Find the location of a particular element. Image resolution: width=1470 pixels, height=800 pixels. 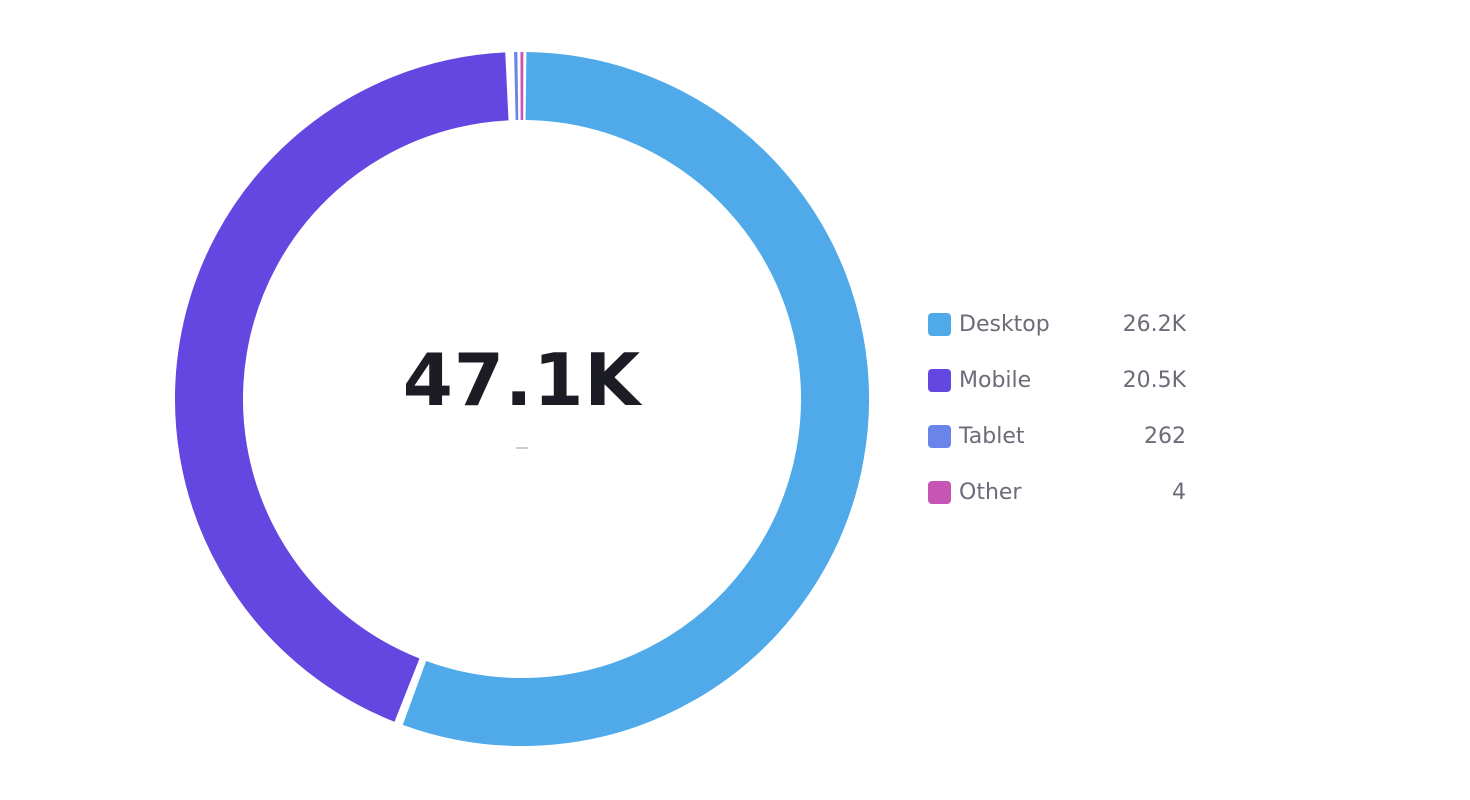

legend-label: Tablet is located at coordinates (992, 436).